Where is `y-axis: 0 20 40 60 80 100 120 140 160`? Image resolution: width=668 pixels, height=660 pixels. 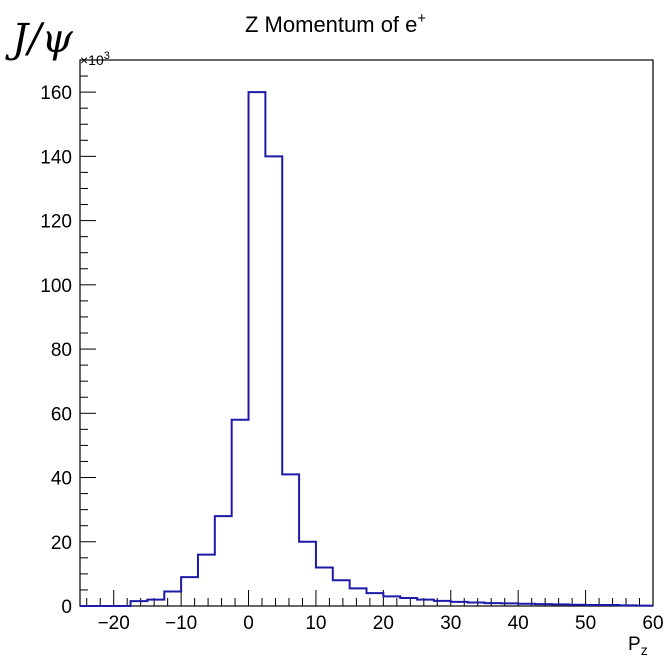
y-axis: 0 20 40 60 80 100 120 140 160 is located at coordinates (68, 338).